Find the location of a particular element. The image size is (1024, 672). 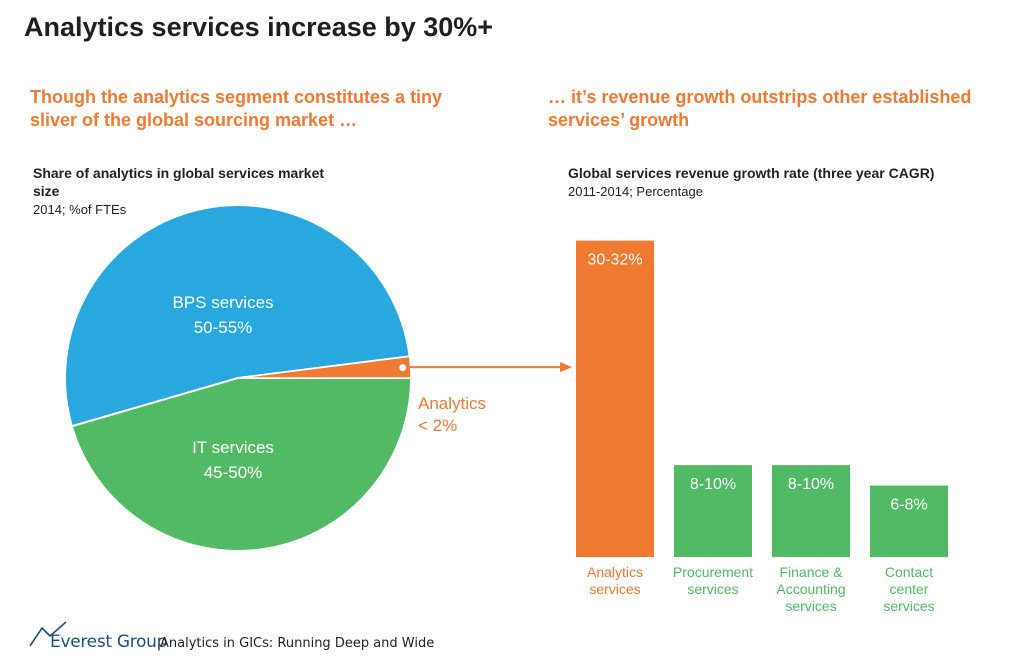

bar-category-label-finance-accounting-services-line-3: services is located at coordinates (810, 606).